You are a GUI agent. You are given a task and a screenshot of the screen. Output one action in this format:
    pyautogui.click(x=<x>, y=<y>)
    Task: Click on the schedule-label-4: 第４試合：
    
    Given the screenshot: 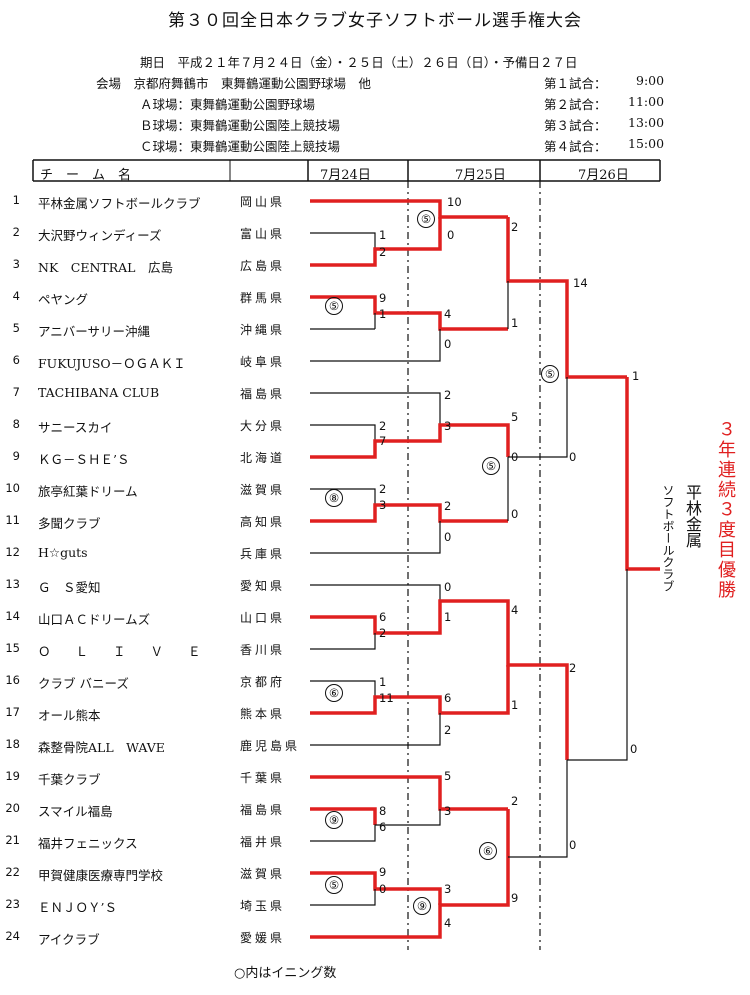 What is the action you would take?
    pyautogui.click(x=575, y=146)
    